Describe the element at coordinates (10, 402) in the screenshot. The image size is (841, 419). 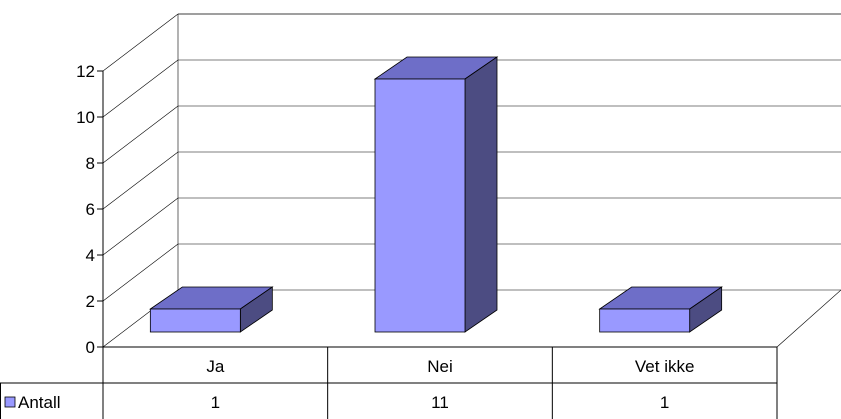
I see `legend-swatch` at that location.